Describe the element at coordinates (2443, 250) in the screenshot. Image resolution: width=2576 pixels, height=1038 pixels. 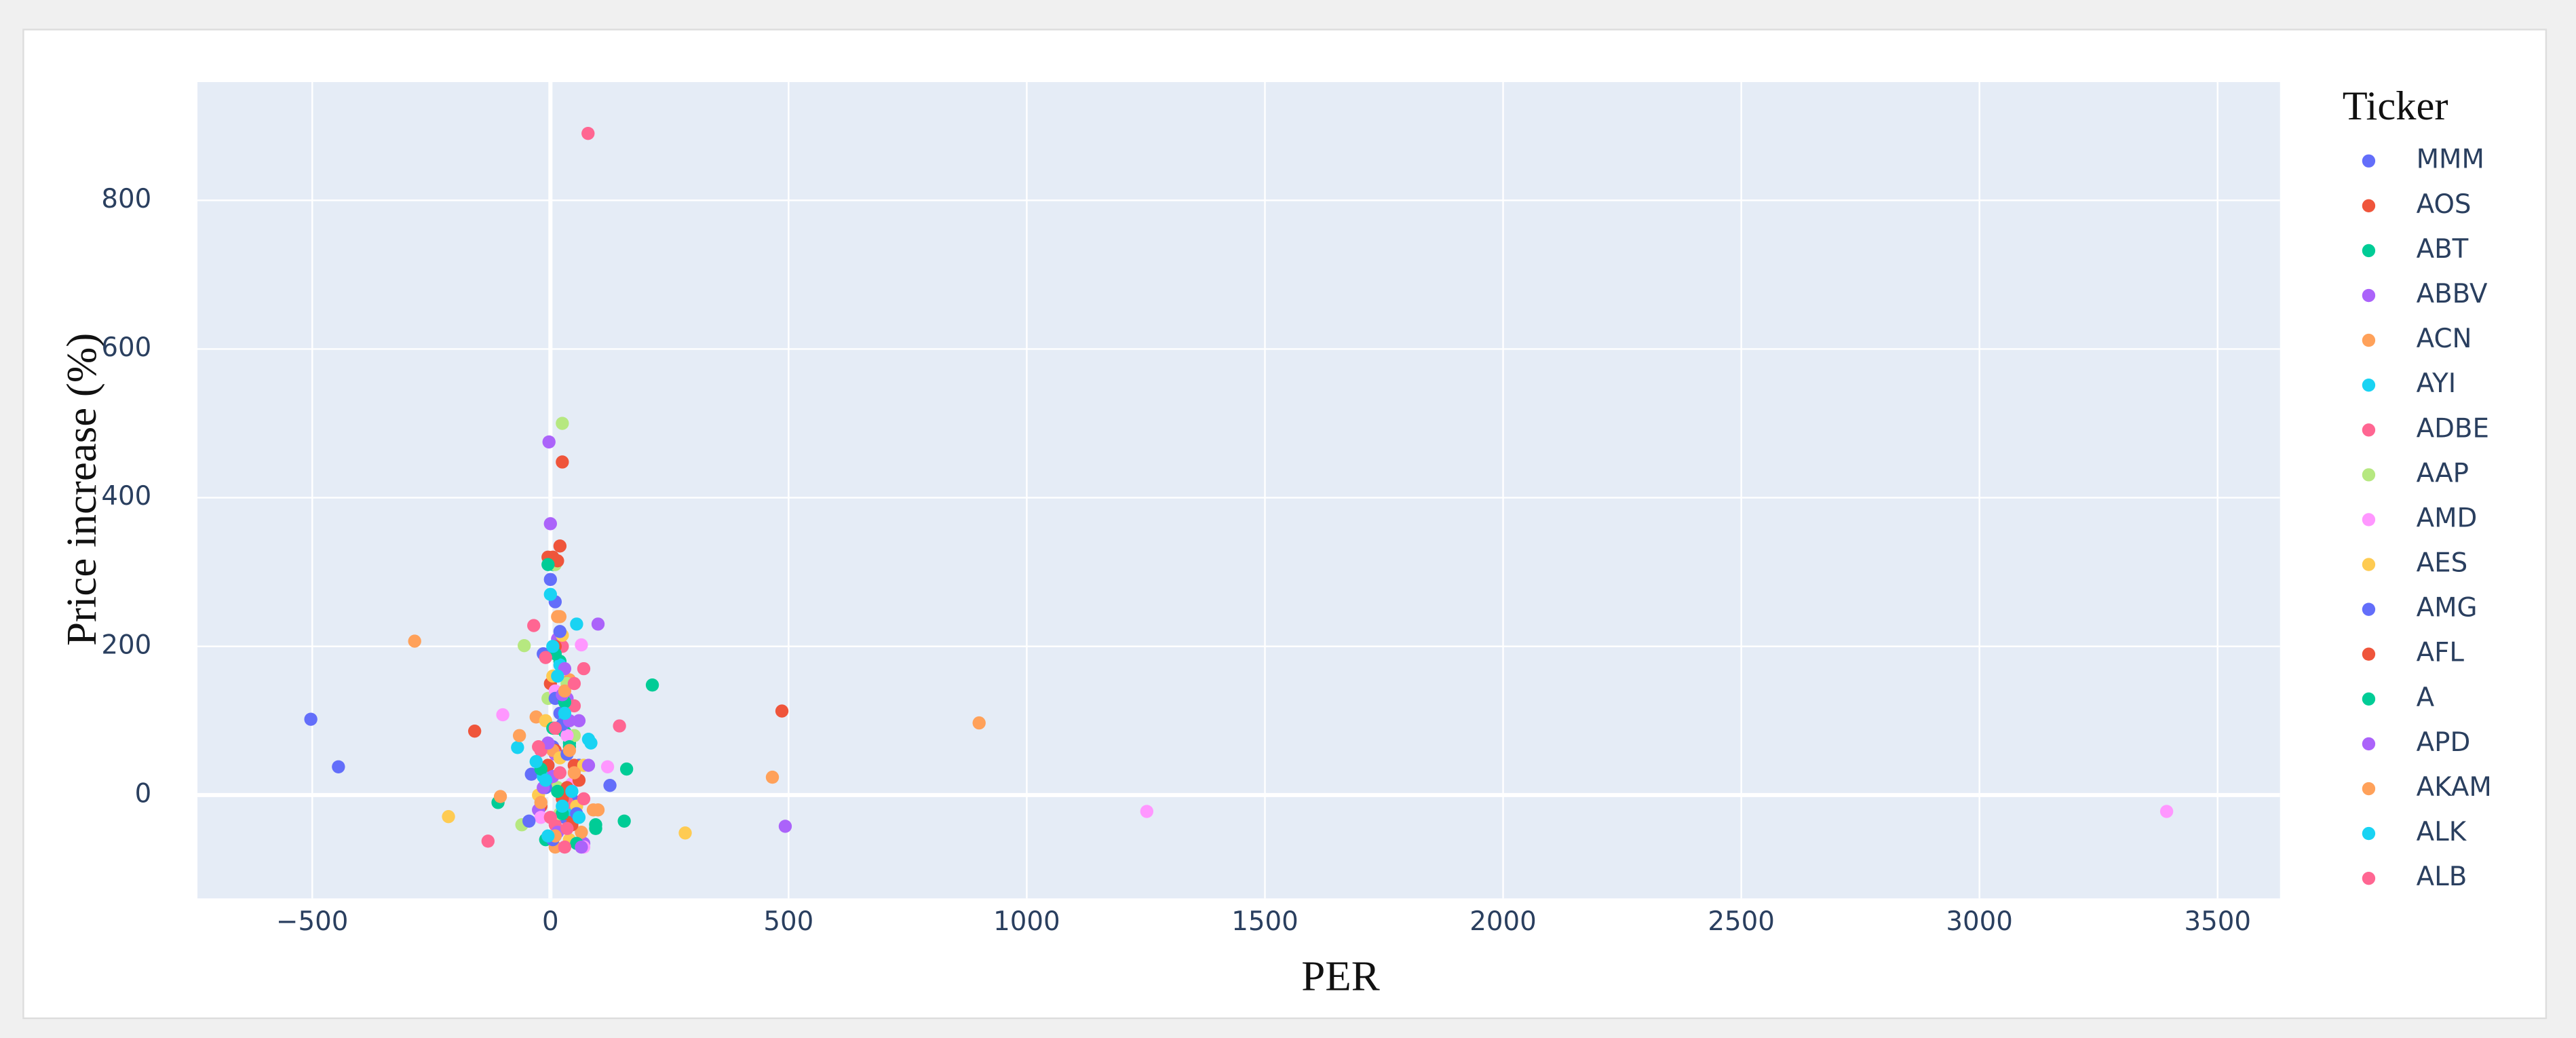
I see `legend-label: ABT` at that location.